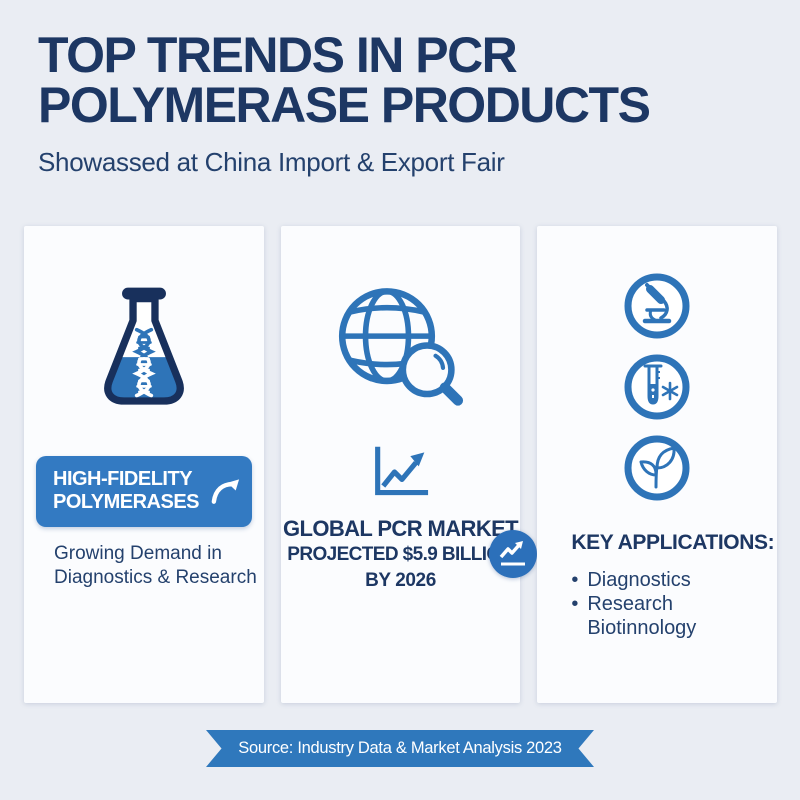 Image resolution: width=800 pixels, height=800 pixels. What do you see at coordinates (271, 162) in the screenshot?
I see `page-subtitle: Showassed at China Import & Export Fair` at bounding box center [271, 162].